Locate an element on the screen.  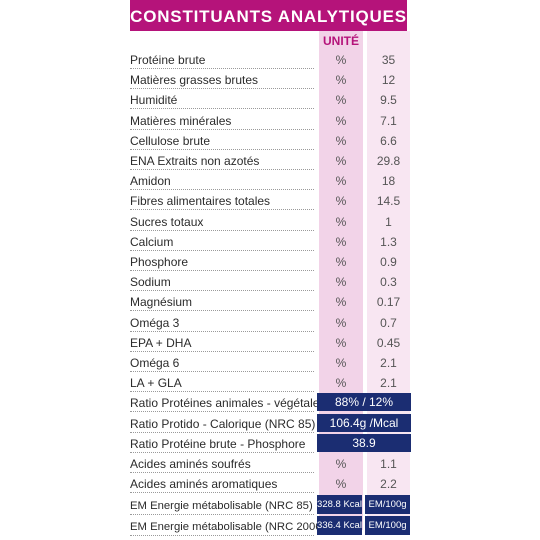
table-title: CONSTITUANTS ANALYTIQUES is located at coordinates (268, 15).